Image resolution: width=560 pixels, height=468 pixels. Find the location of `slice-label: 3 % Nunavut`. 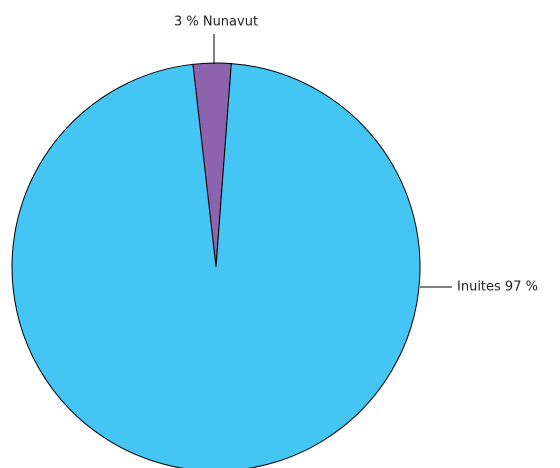

slice-label: 3 % Nunavut is located at coordinates (216, 22).